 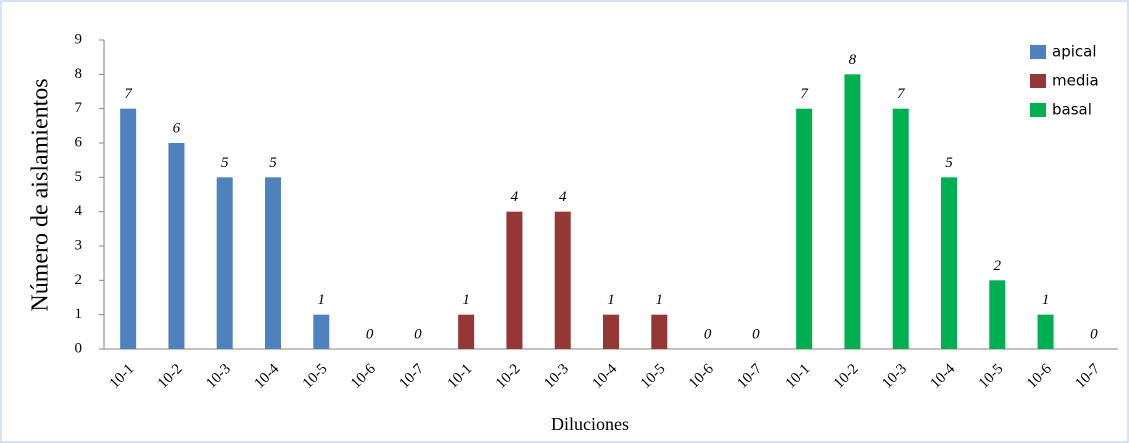 I want to click on data-label: 6, so click(x=177, y=128).